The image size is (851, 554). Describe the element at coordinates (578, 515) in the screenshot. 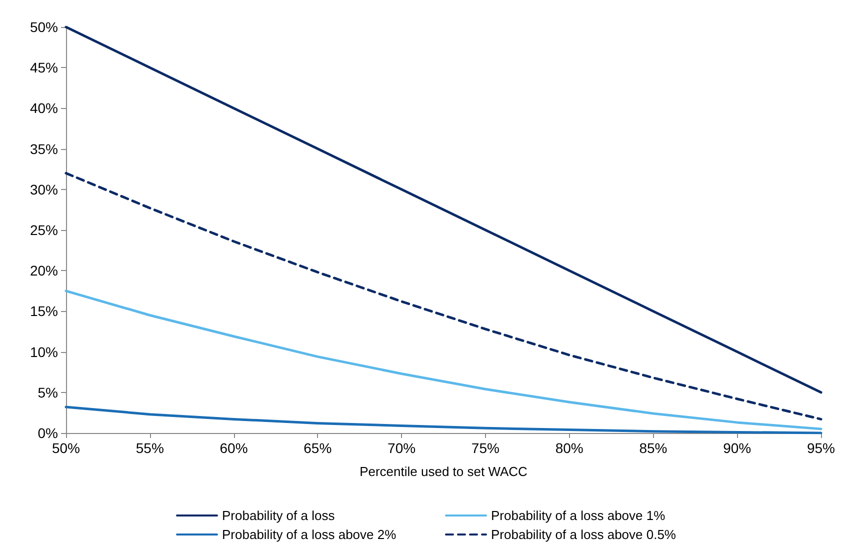

I see `legend-label: Probability of a loss above 1%` at that location.